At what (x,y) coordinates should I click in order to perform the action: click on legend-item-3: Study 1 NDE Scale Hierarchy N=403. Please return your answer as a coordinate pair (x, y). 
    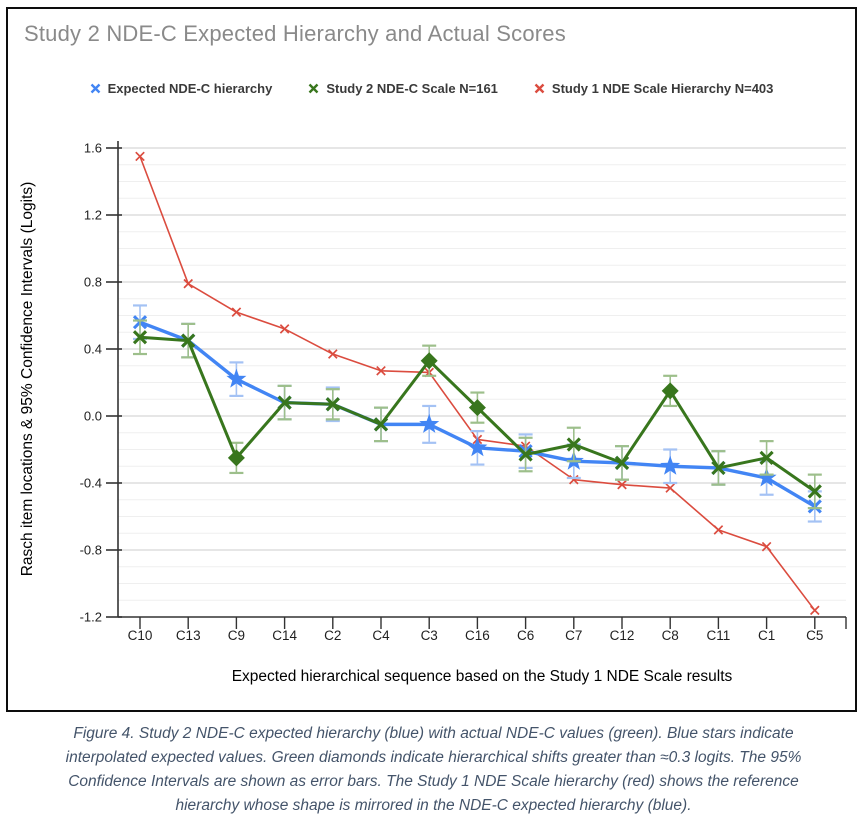
    Looking at the image, I should click on (653, 88).